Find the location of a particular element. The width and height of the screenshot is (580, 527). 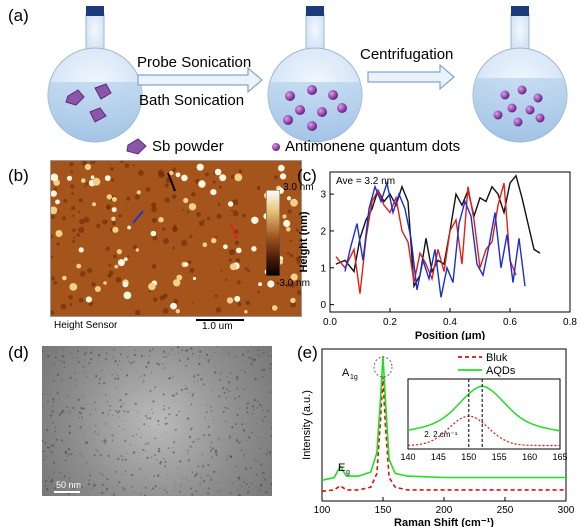

x-tick-label: 0.2 is located at coordinates (390, 322).